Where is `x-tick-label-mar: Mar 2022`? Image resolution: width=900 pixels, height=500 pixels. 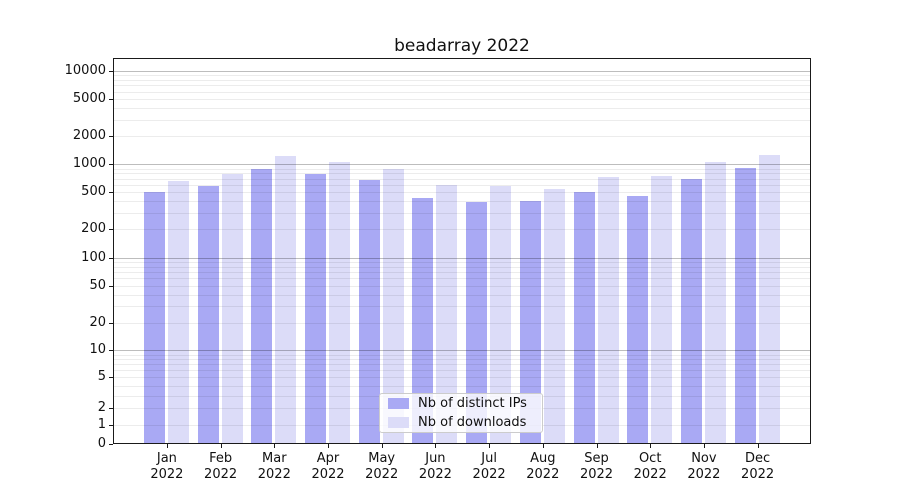 x-tick-label-mar: Mar 2022 is located at coordinates (274, 466).